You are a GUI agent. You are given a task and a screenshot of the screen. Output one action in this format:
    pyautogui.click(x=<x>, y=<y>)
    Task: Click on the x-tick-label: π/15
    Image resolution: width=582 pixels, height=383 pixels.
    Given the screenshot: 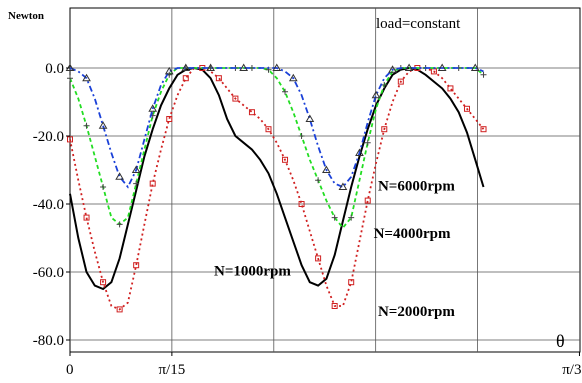 What is the action you would take?
    pyautogui.click(x=171, y=370)
    